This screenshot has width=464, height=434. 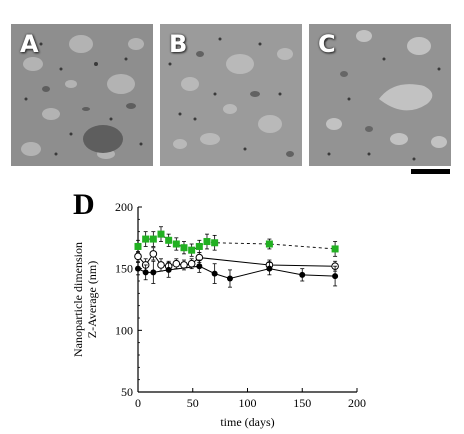 I want to click on y-axis-label: Nanoparticle dimensionZ-Average (nm), so click(x=85, y=299).